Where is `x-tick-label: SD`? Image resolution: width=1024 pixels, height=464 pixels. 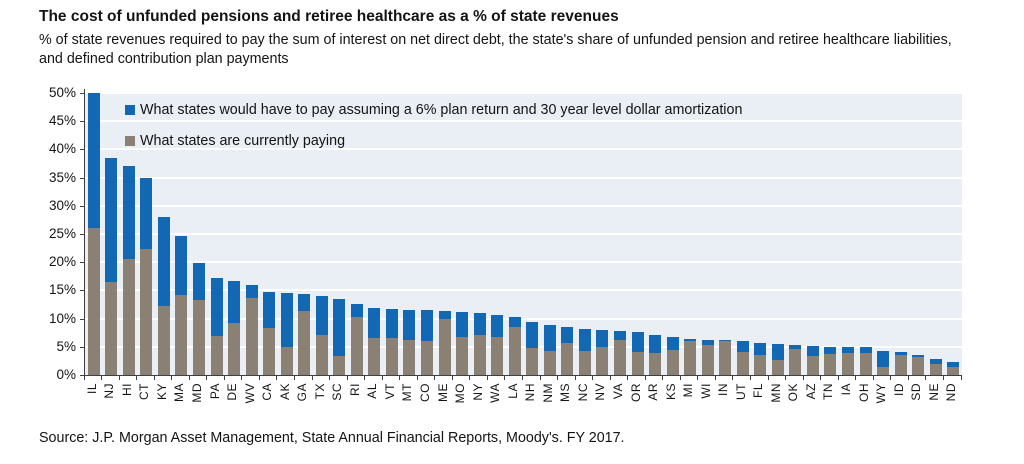
x-tick-label: SD is located at coordinates (916, 392).